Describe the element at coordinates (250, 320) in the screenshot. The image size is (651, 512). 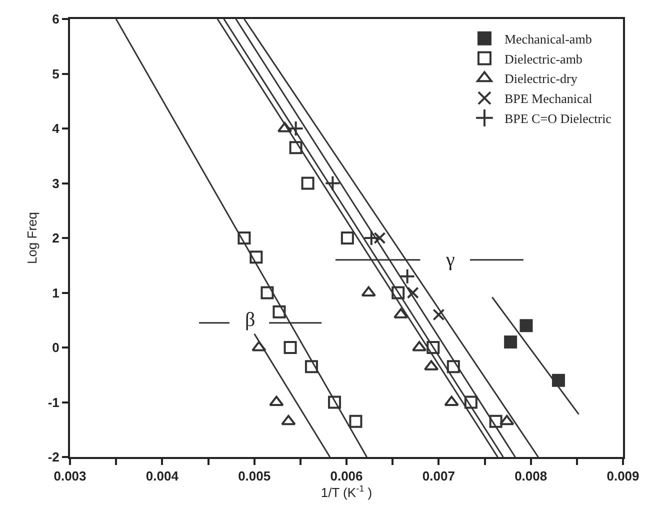
I see `annotation: β` at that location.